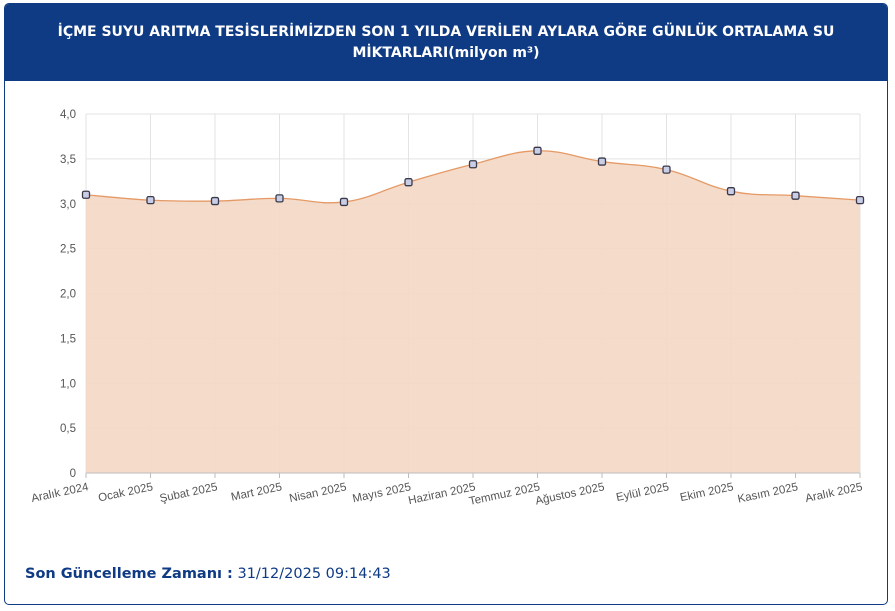 The image size is (895, 611). I want to click on x-tick-label: Mart 2025, so click(256, 492).